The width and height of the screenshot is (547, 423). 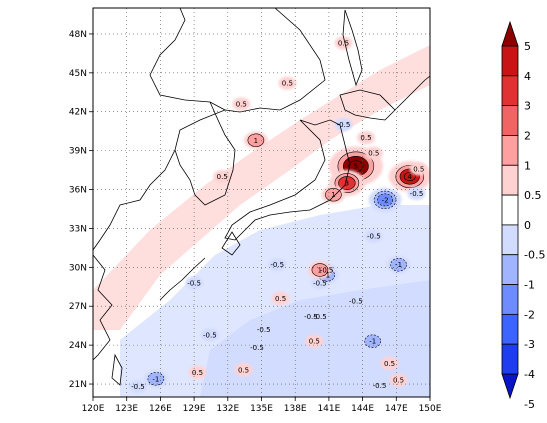 I want to click on colorbar-label: -4, so click(x=529, y=374).